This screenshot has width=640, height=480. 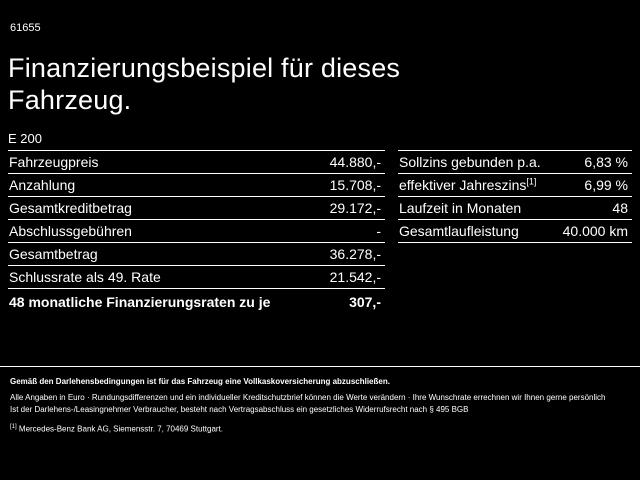 I want to click on row-value: 40.000 km, so click(x=595, y=231).